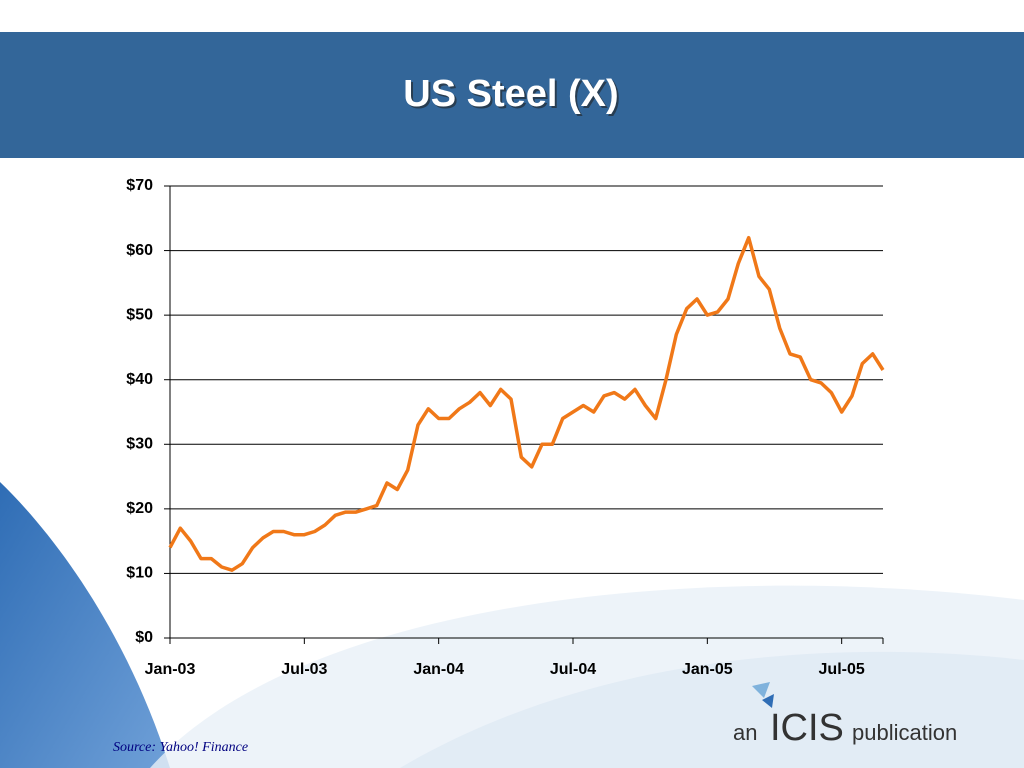 The width and height of the screenshot is (1024, 768). I want to click on x-tick-label: Jan-03, so click(170, 669).